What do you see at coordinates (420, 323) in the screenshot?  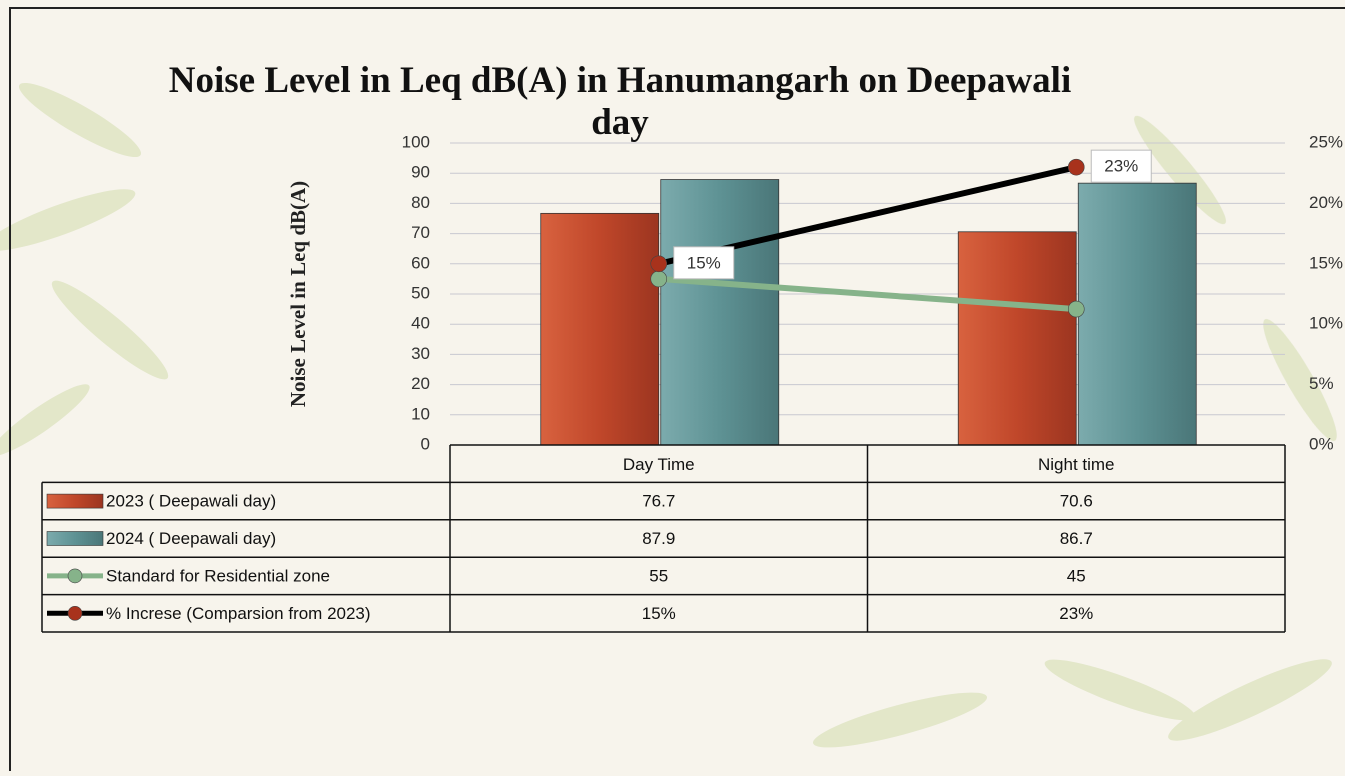 I see `y-tick-label: 40` at bounding box center [420, 323].